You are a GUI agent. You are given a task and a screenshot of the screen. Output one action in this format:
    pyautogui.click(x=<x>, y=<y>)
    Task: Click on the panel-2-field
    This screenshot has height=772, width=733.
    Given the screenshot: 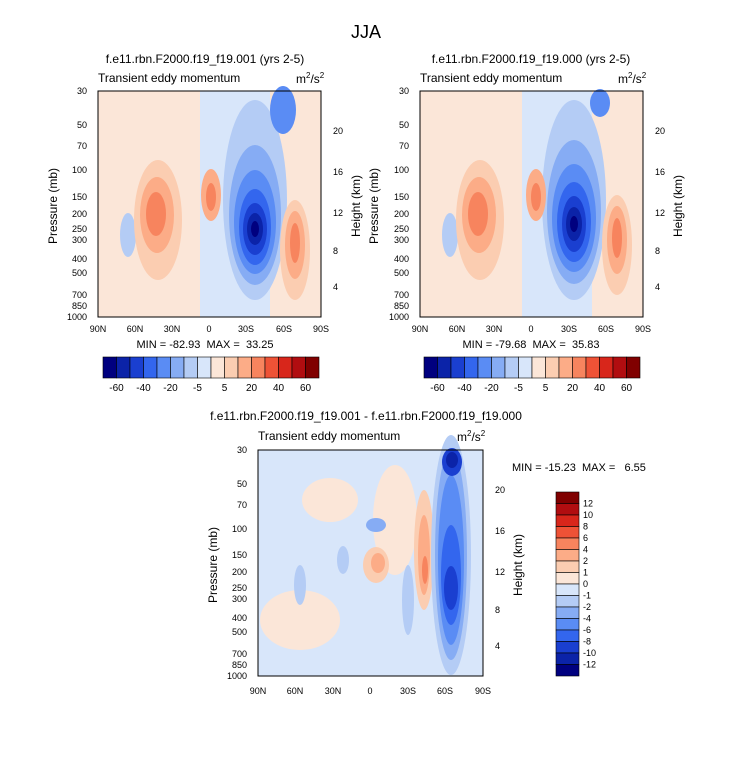 What is the action you would take?
    pyautogui.click(x=531, y=203)
    